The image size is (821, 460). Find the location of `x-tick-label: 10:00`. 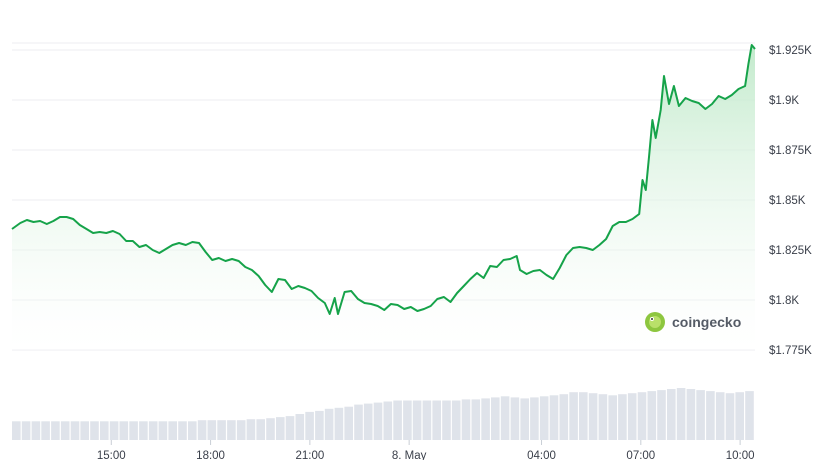

x-tick-label: 10:00 is located at coordinates (740, 455).